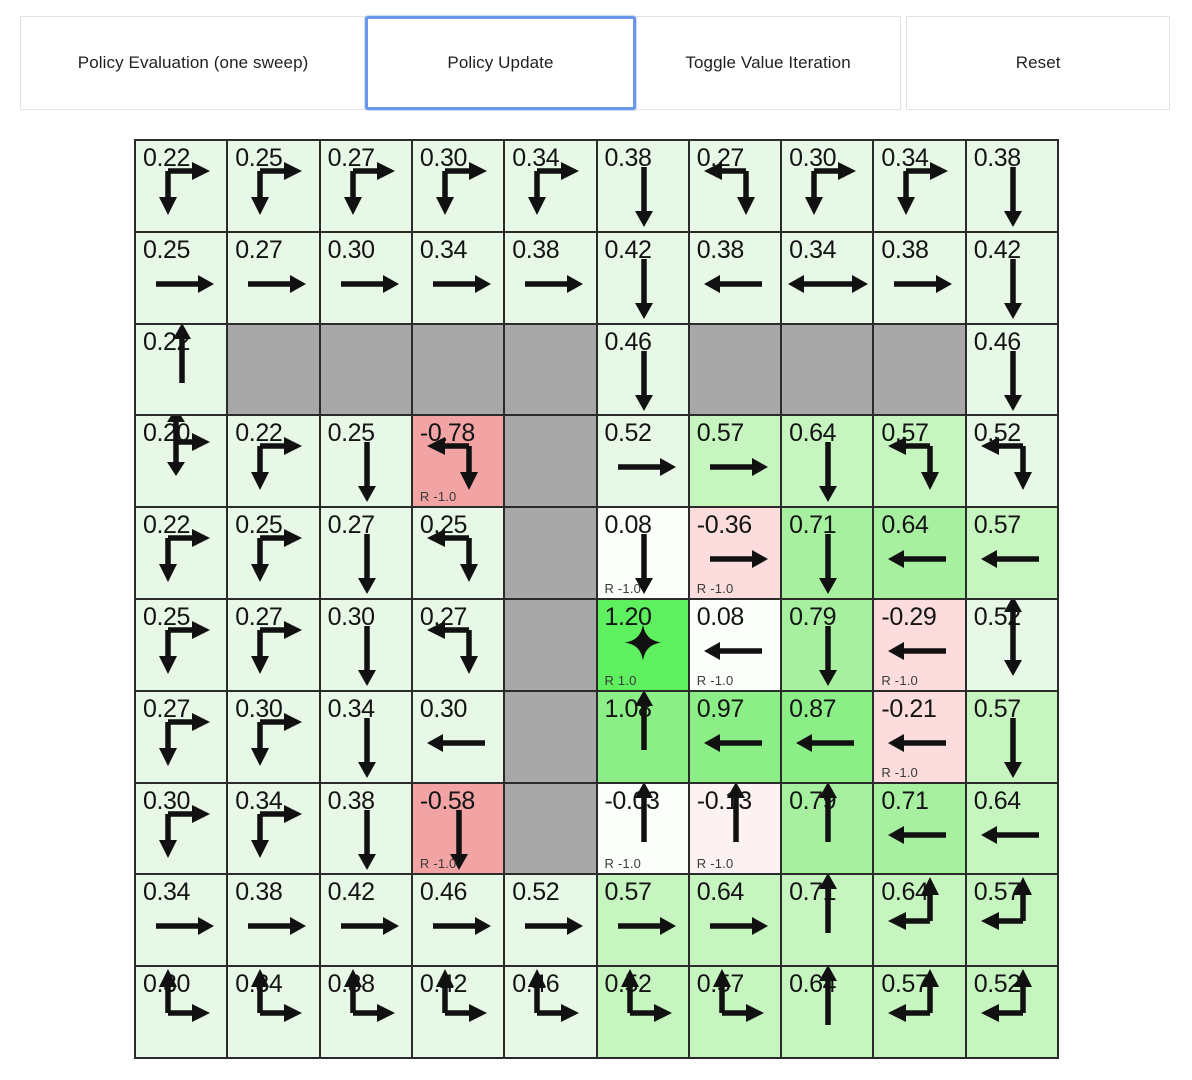  Describe the element at coordinates (181, 461) in the screenshot. I see `grid-cell: 0.20` at that location.